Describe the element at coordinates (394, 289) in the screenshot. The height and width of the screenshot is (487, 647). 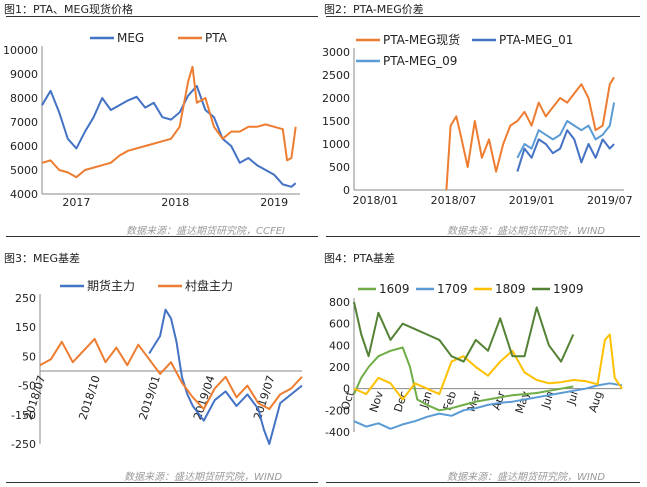
I see `fig4-legend-label: 1609` at that location.